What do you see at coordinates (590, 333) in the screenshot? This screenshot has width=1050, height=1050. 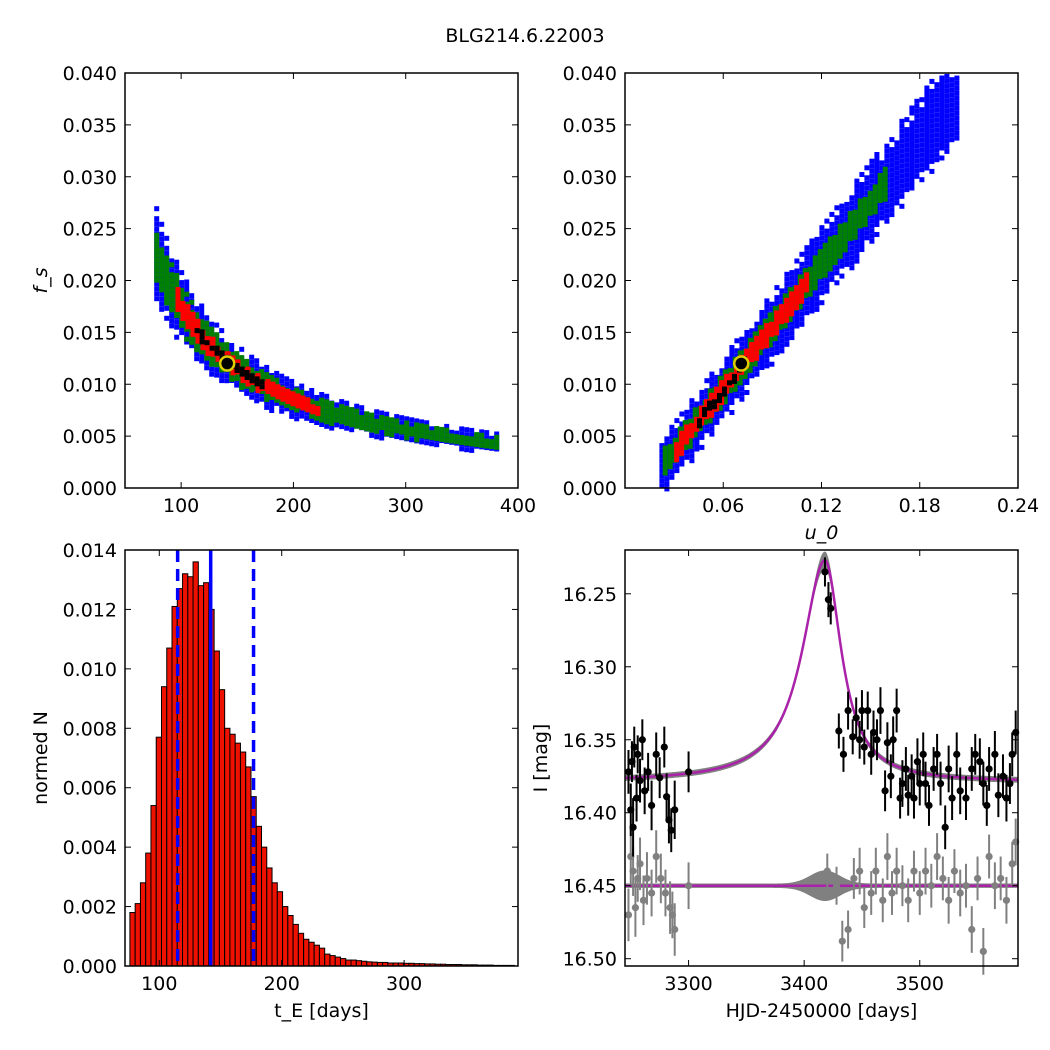 I see `y-tick-label: 0.015` at bounding box center [590, 333].